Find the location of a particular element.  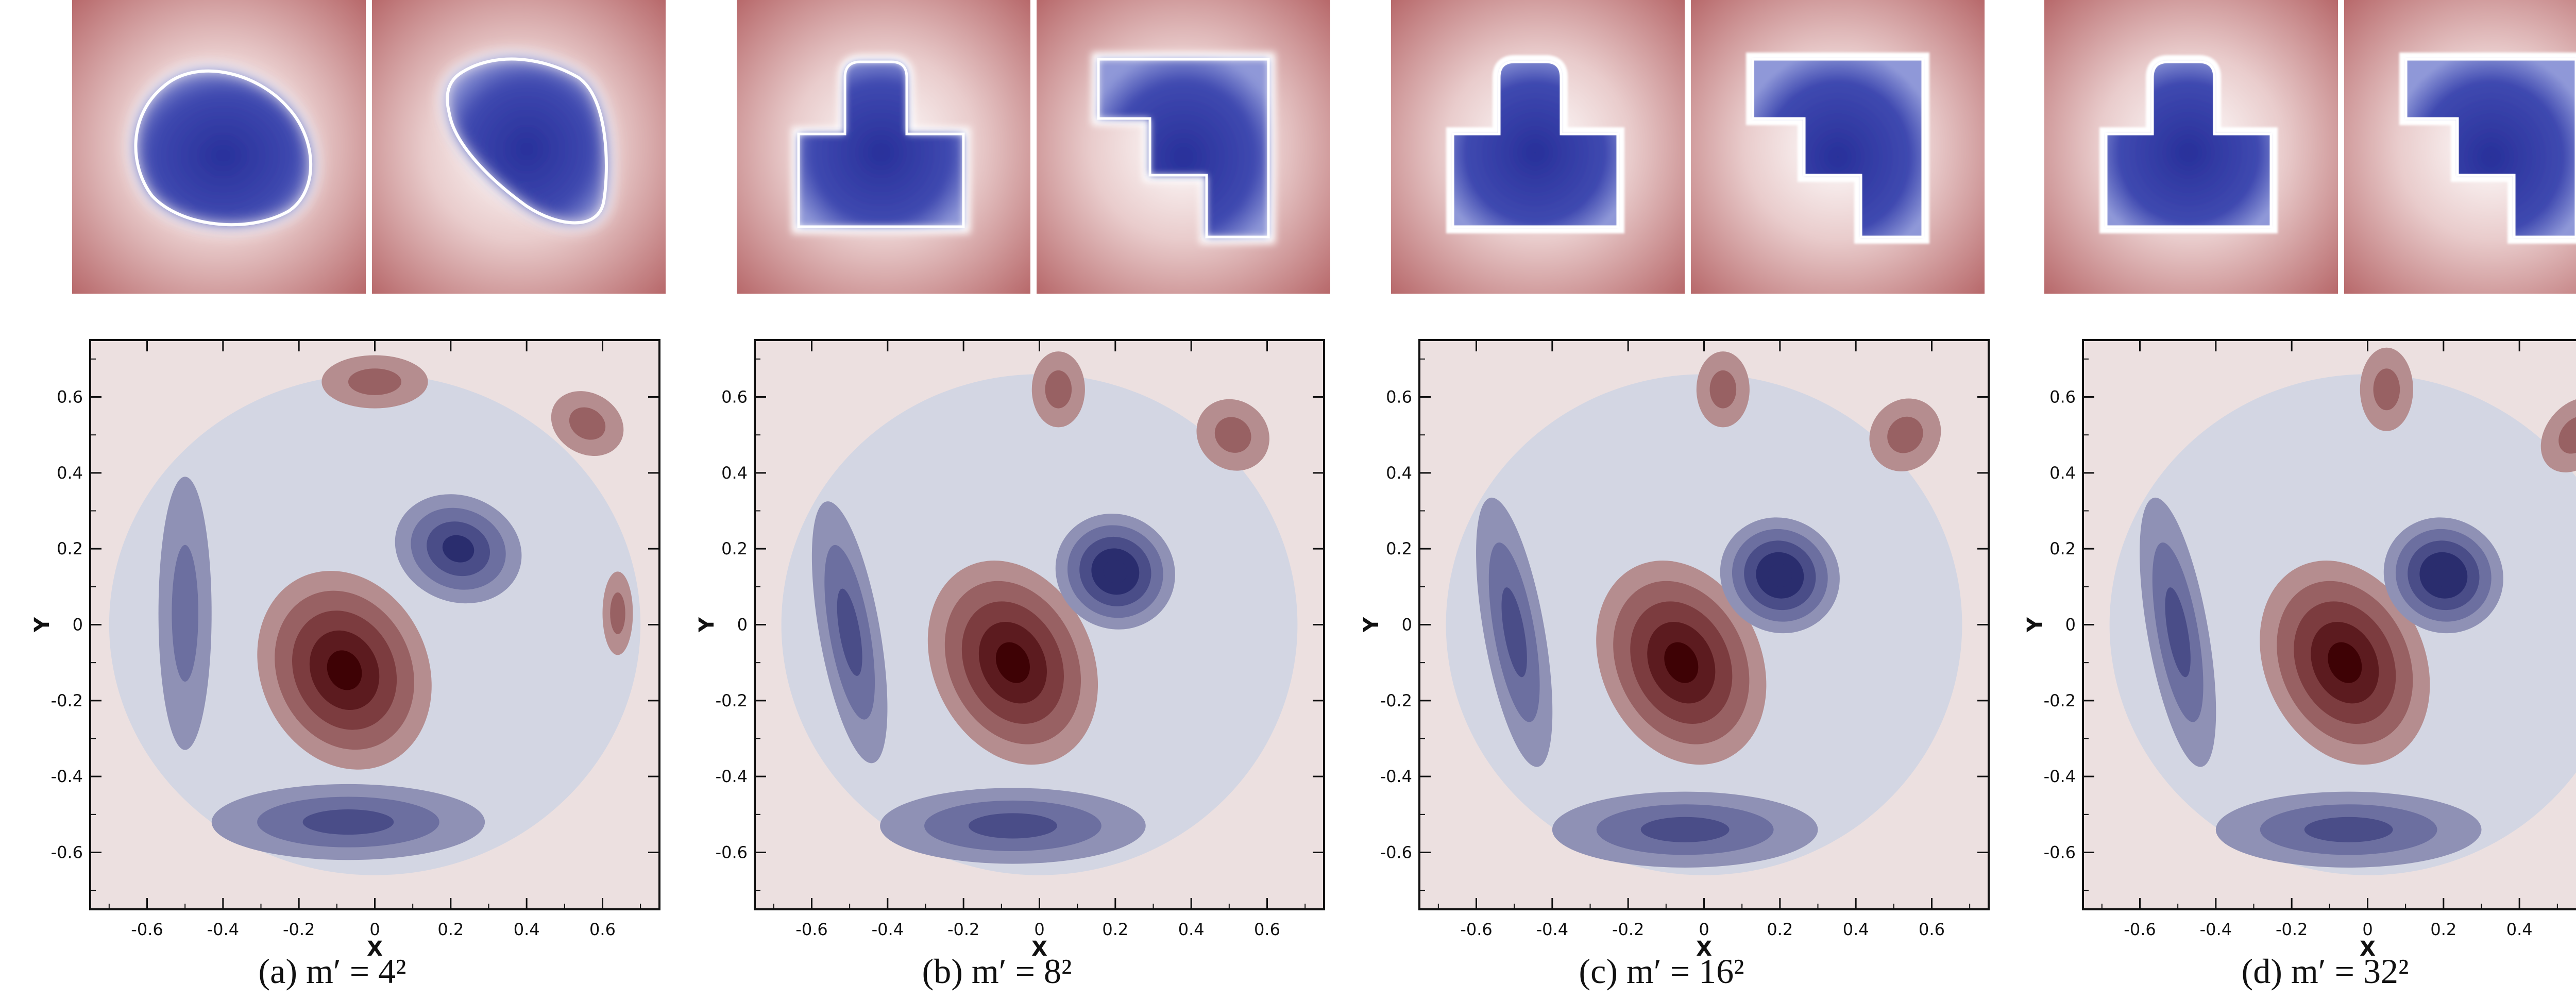

x-tick-label: 0.6 is located at coordinates (1932, 929).